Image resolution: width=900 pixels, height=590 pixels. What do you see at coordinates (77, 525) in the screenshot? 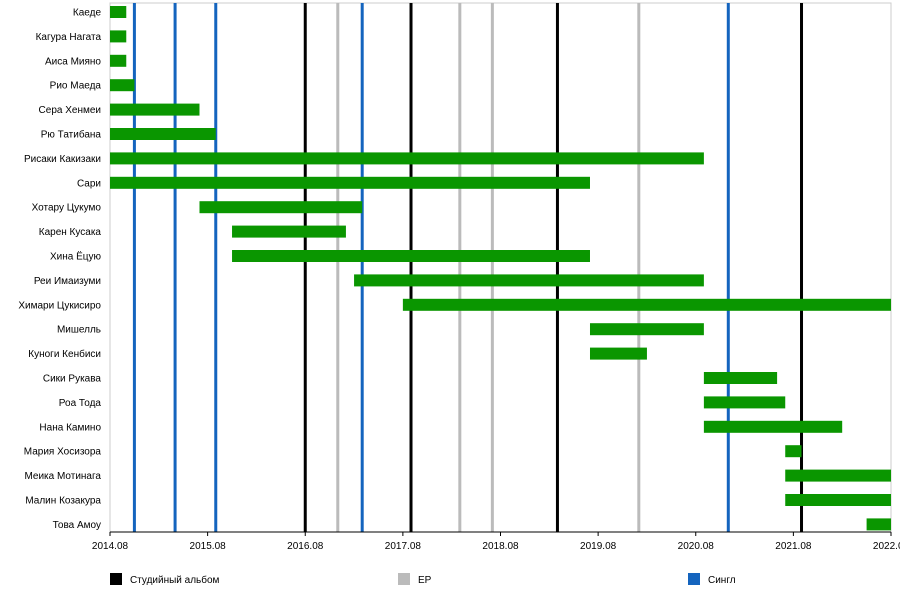
I see `member-name: Това Амоу` at bounding box center [77, 525].